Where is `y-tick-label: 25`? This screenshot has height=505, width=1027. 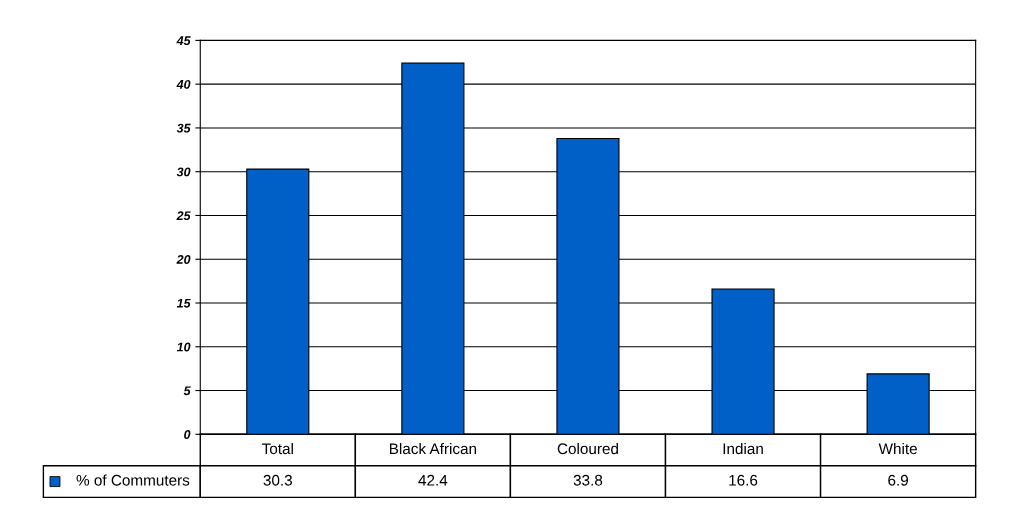
y-tick-label: 25 is located at coordinates (183, 216).